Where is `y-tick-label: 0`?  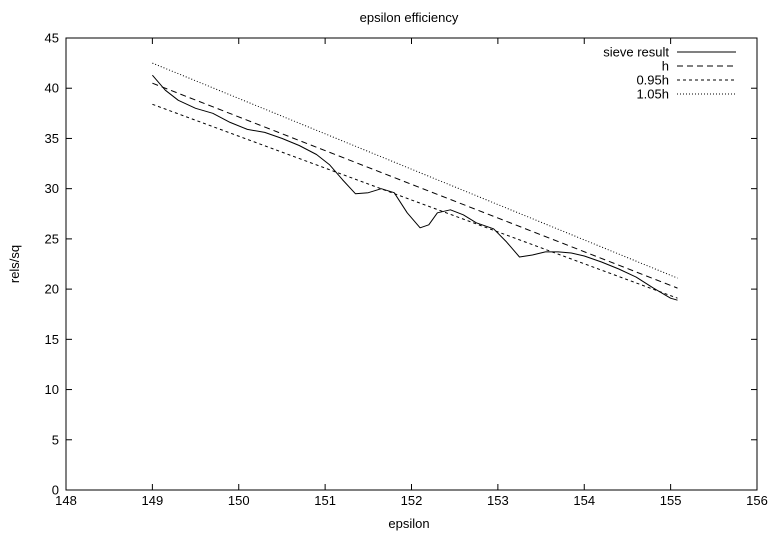 y-tick-label: 0 is located at coordinates (55, 490).